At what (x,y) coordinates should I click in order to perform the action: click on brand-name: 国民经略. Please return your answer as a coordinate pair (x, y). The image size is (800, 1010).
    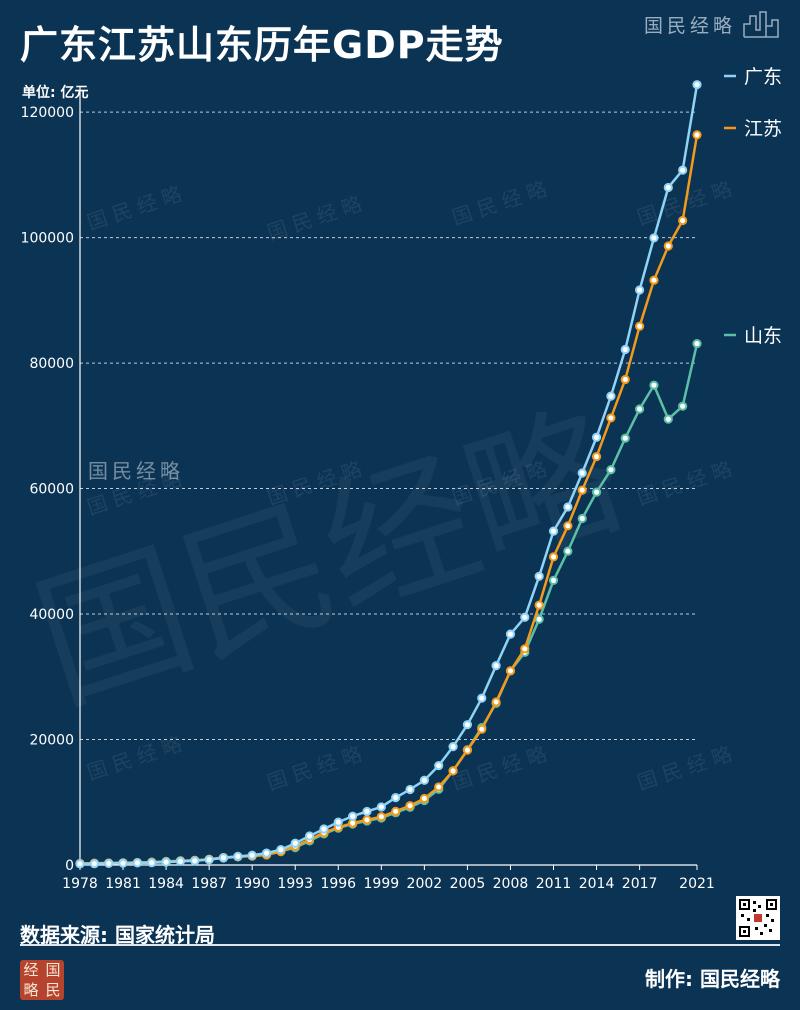
    Looking at the image, I should click on (689, 26).